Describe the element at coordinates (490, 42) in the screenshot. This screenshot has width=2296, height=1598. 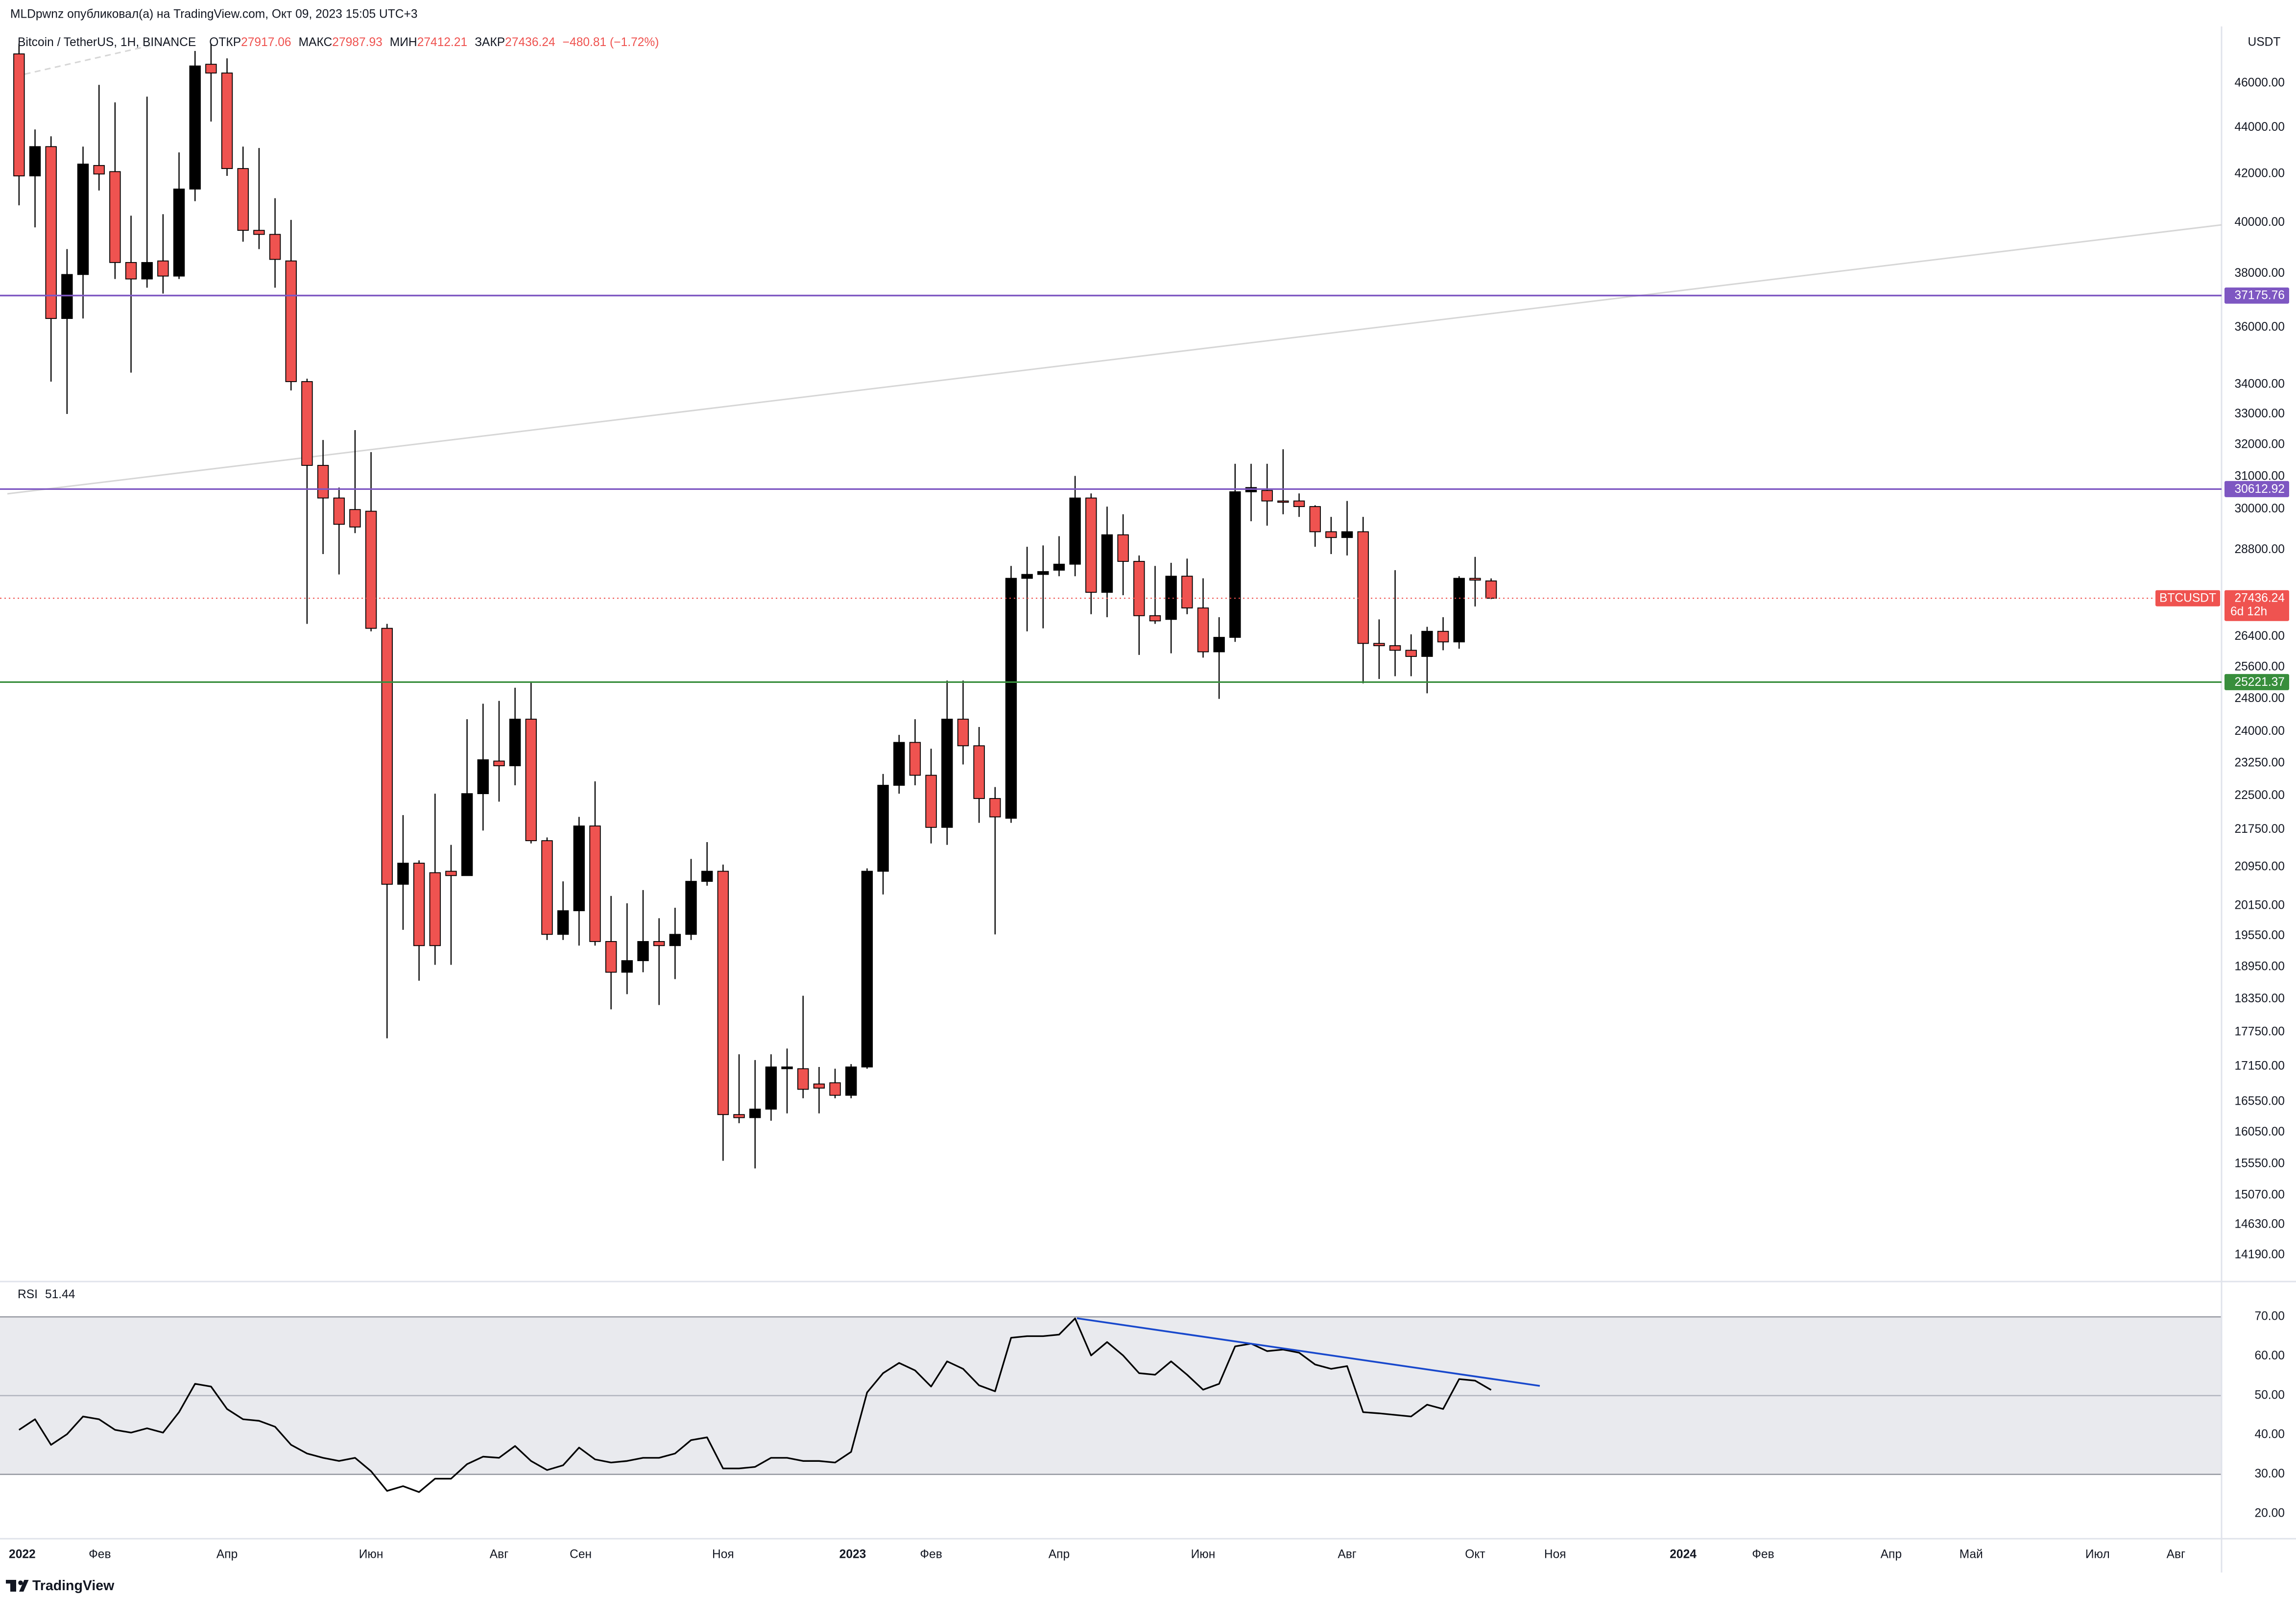
I see `legend-key: ЗАКР` at that location.